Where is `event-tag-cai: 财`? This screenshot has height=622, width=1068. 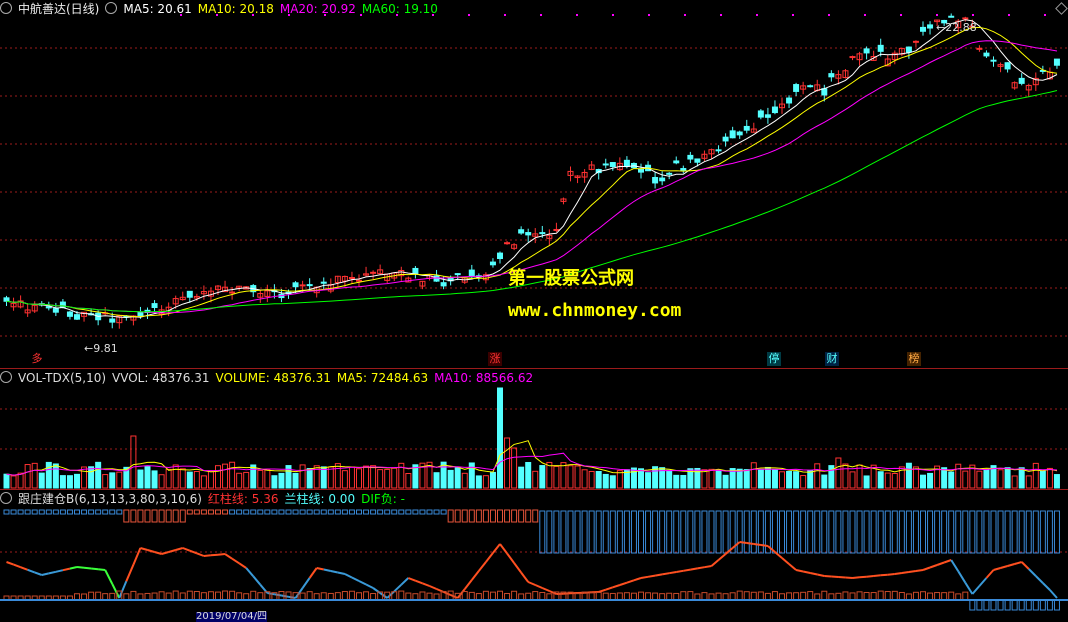 event-tag-cai: 财 is located at coordinates (832, 359).